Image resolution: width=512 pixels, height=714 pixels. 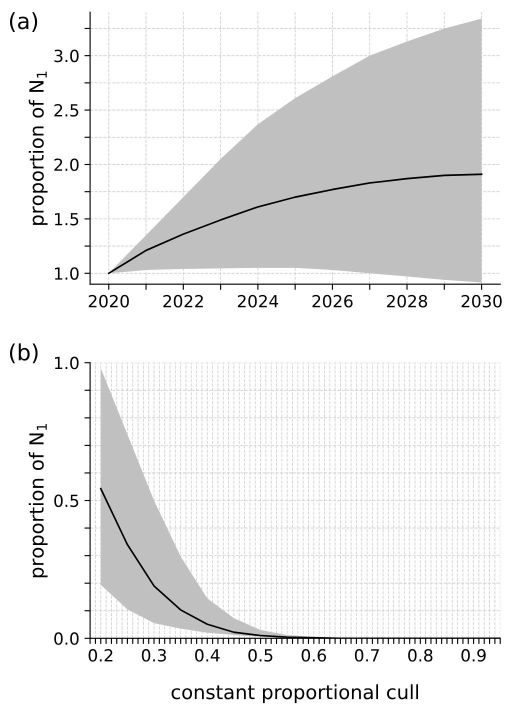 What do you see at coordinates (295, 694) in the screenshot?
I see `x-axis-title: constant proportional cull` at bounding box center [295, 694].